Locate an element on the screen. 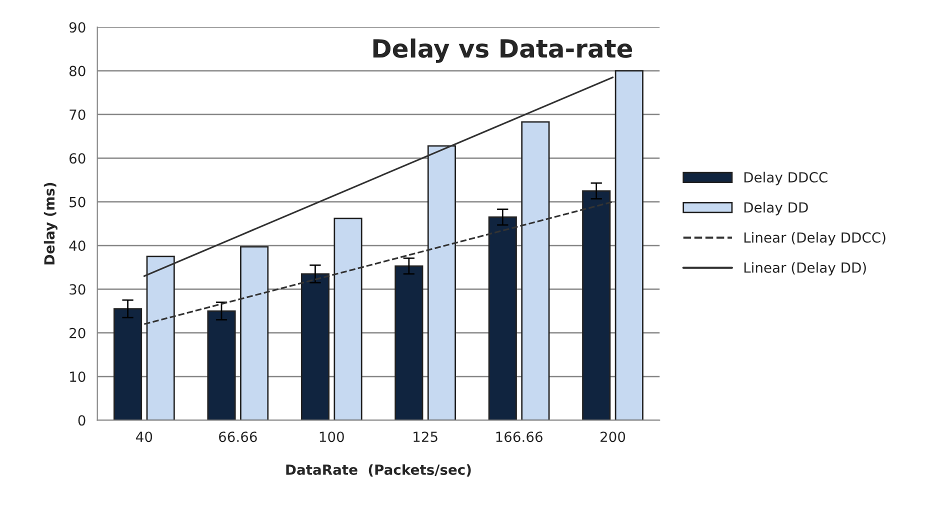 This screenshot has height=522, width=945. legend-label: Delay DD is located at coordinates (776, 209).